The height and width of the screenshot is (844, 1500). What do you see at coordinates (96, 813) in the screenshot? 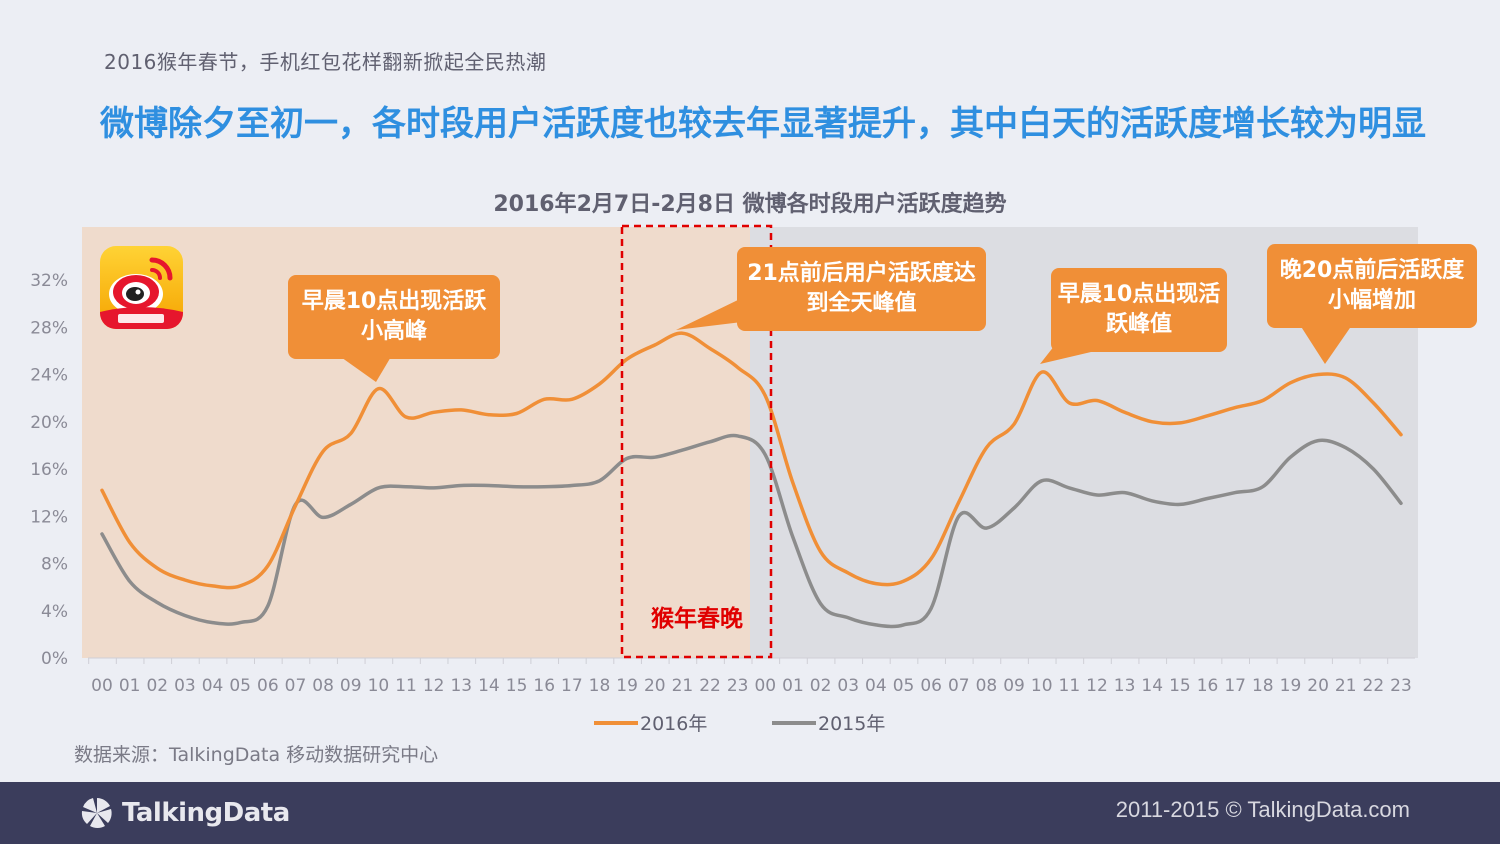
I see `talkingdata-logo-icon` at bounding box center [96, 813].